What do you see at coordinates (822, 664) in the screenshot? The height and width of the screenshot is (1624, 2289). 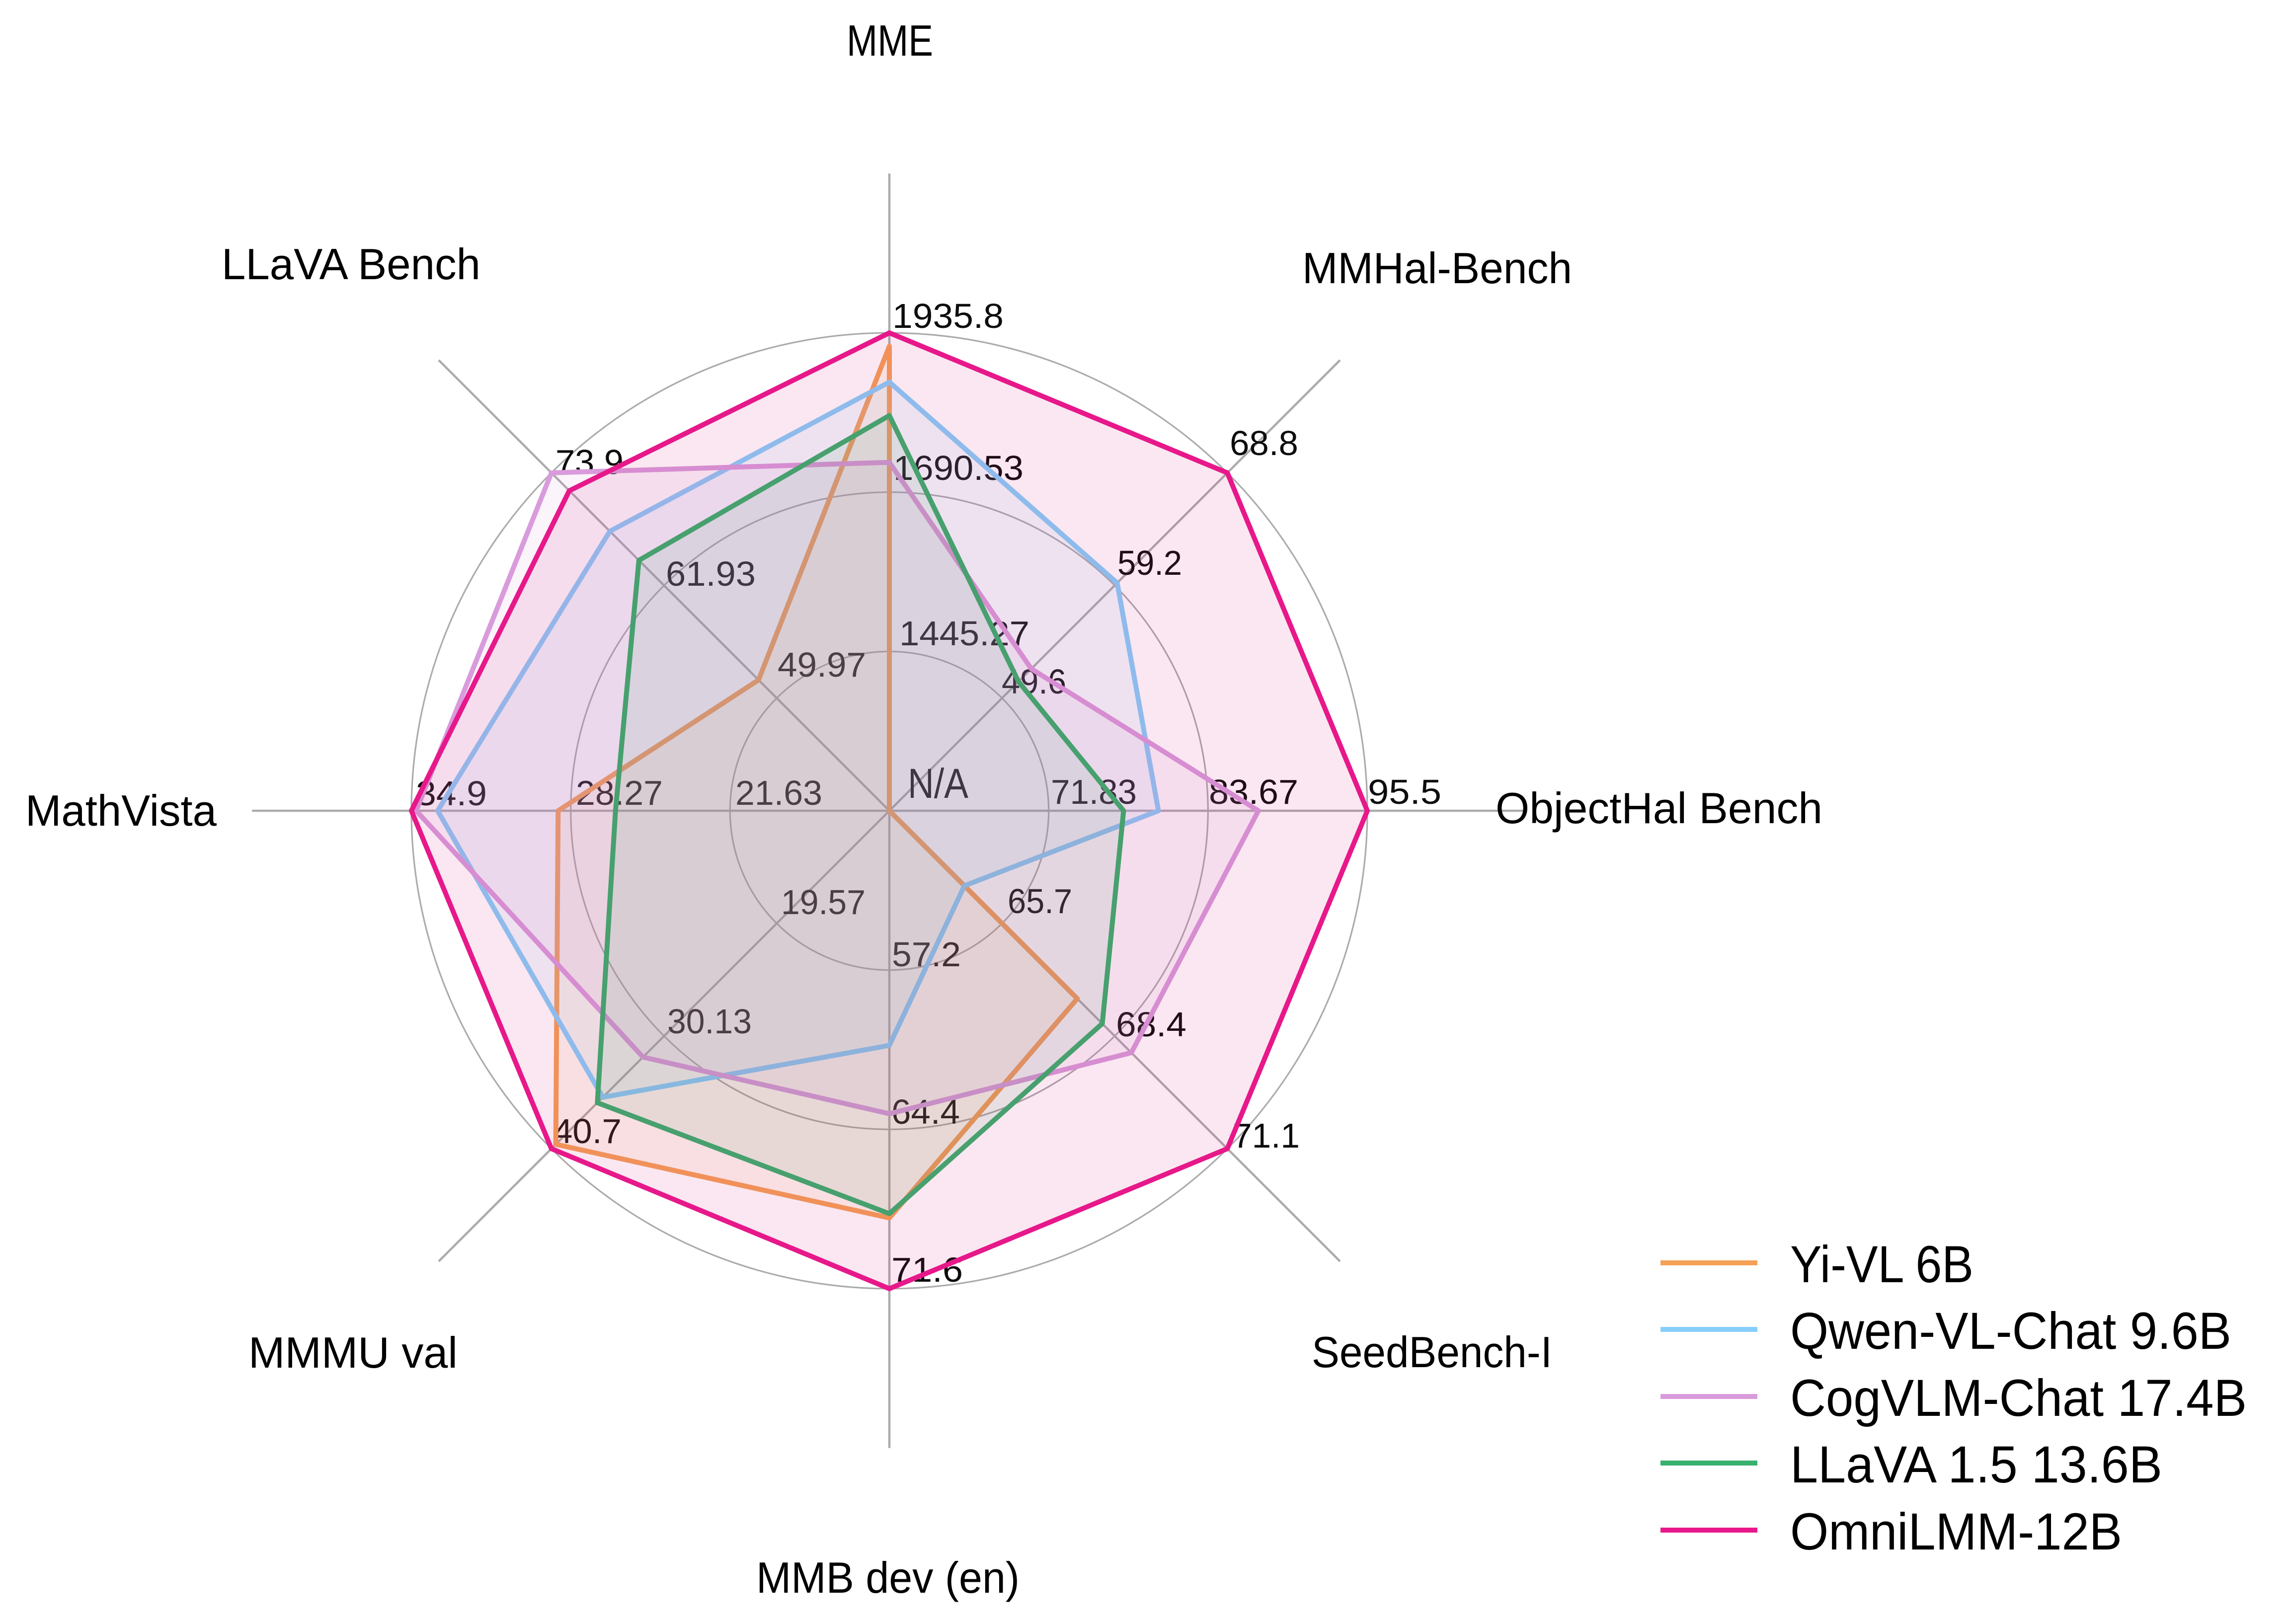 I see `svg-text: 49.97` at bounding box center [822, 664].